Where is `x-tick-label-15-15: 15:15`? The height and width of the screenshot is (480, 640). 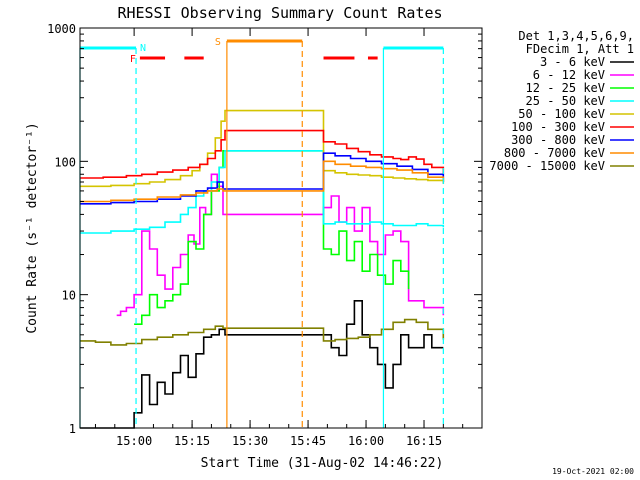
x-tick-label-15-15: 15:15 is located at coordinates (192, 441).